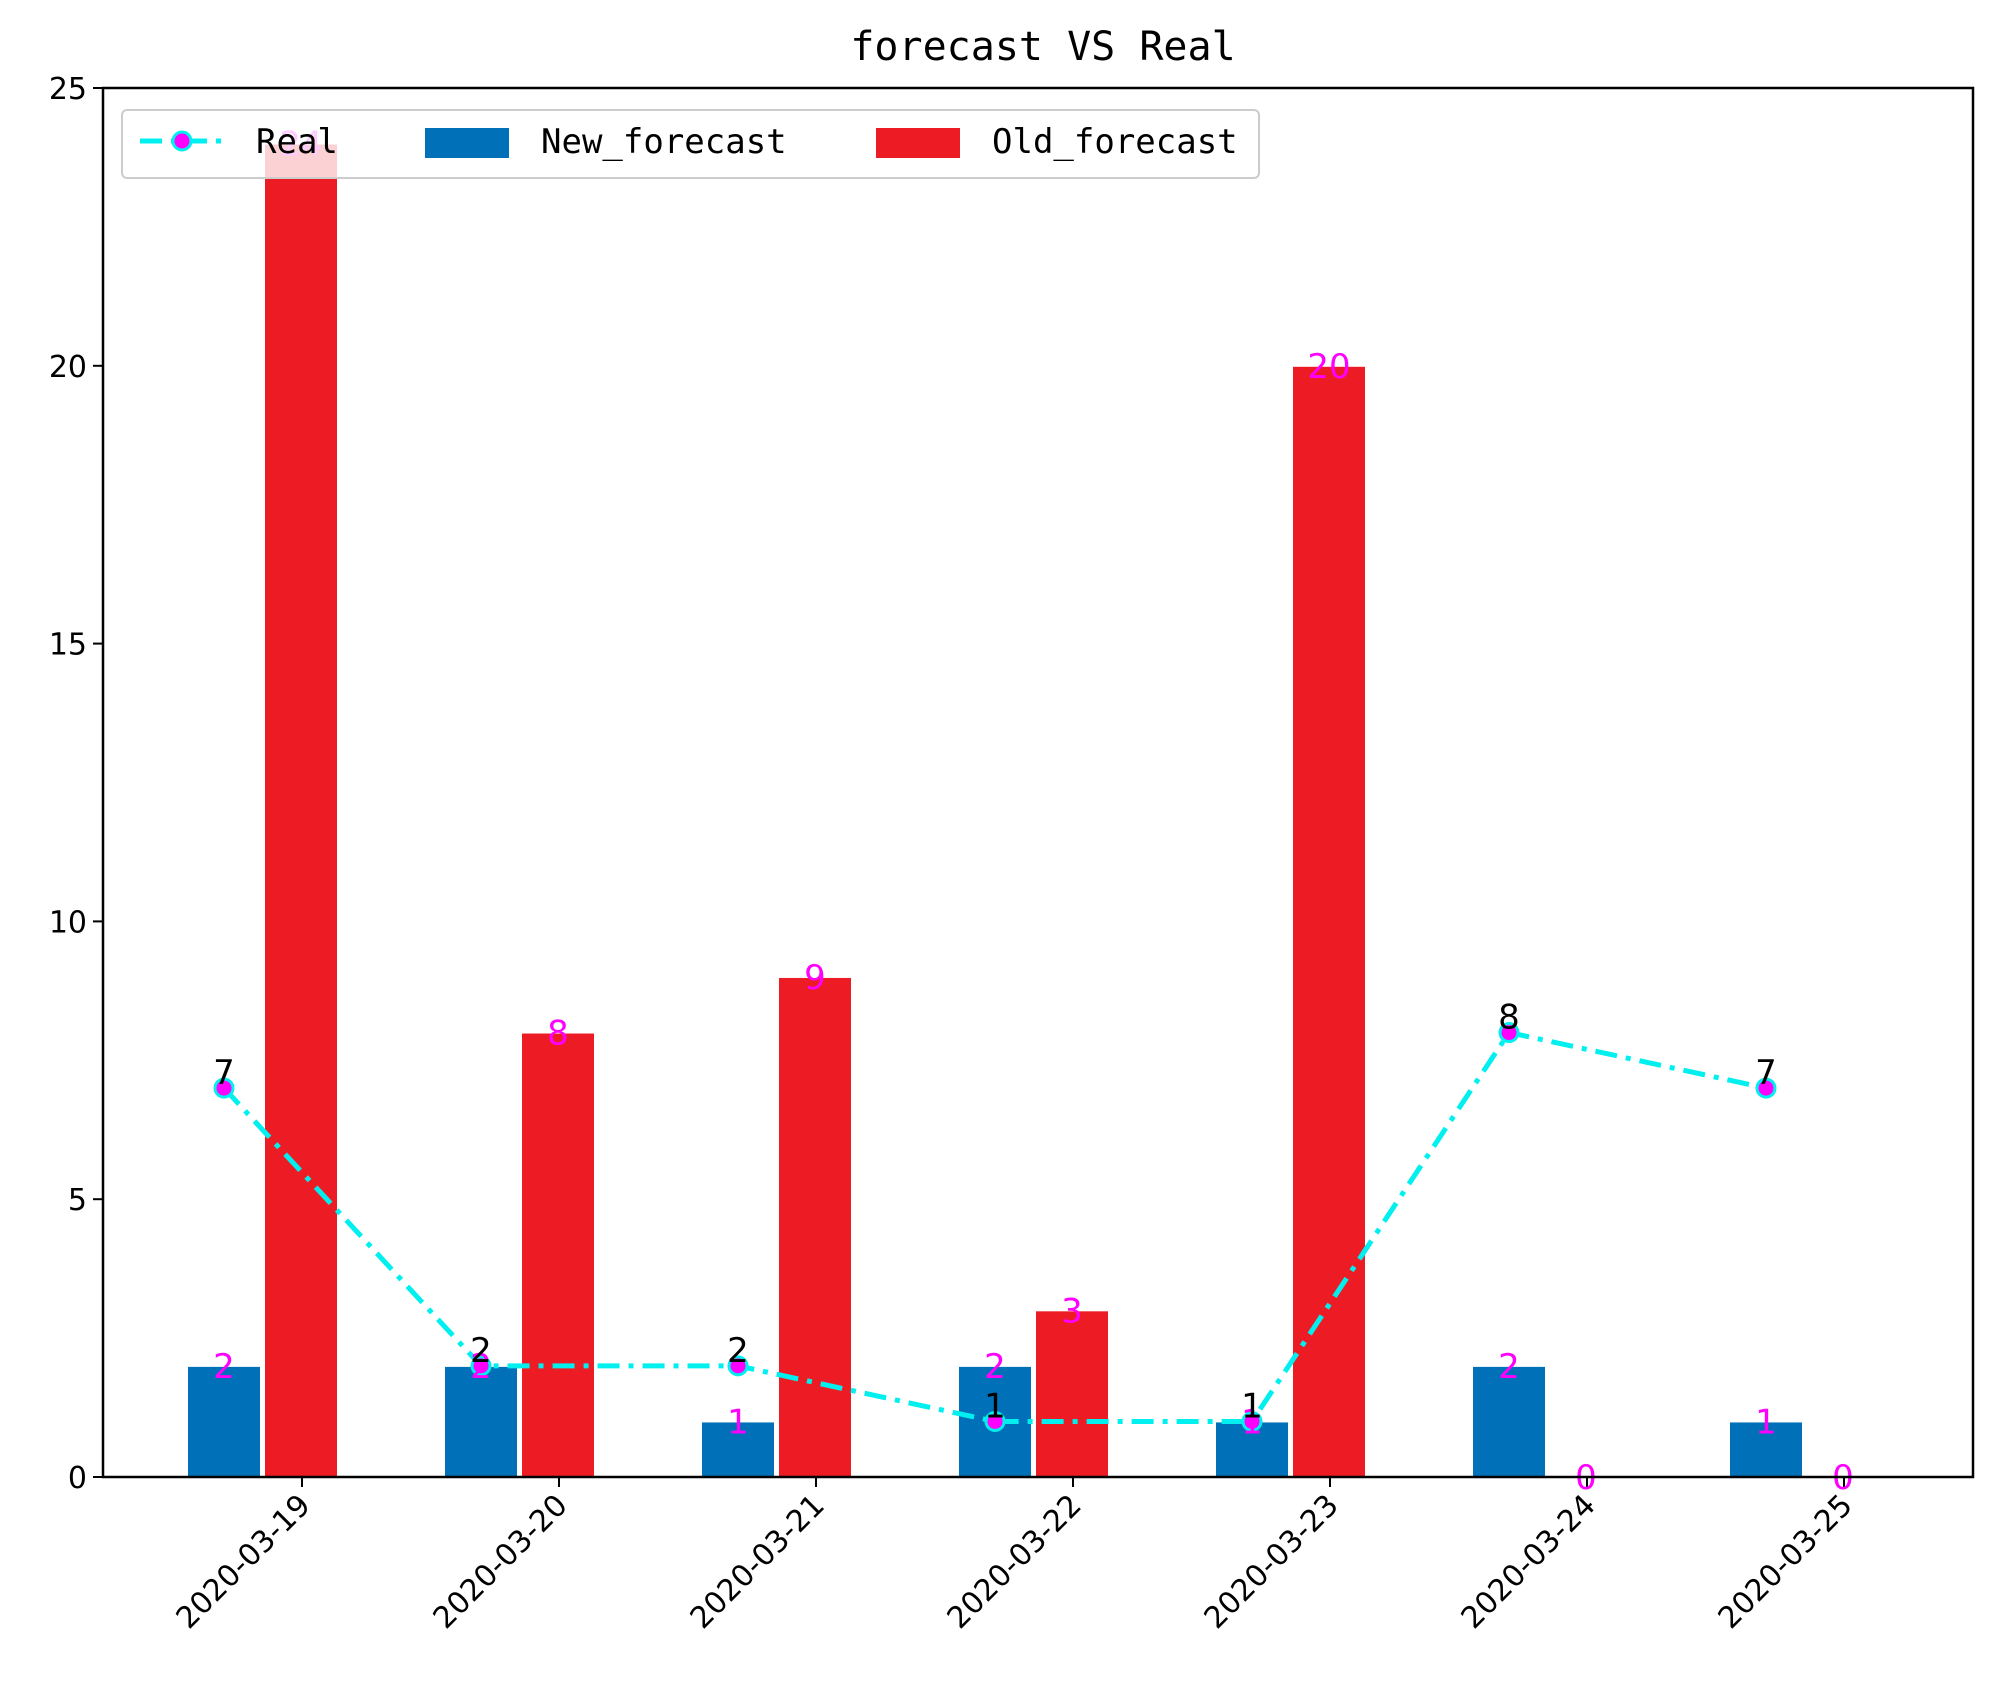 The image size is (1991, 1706). What do you see at coordinates (77, 1200) in the screenshot?
I see `y-tick-label: 5` at bounding box center [77, 1200].